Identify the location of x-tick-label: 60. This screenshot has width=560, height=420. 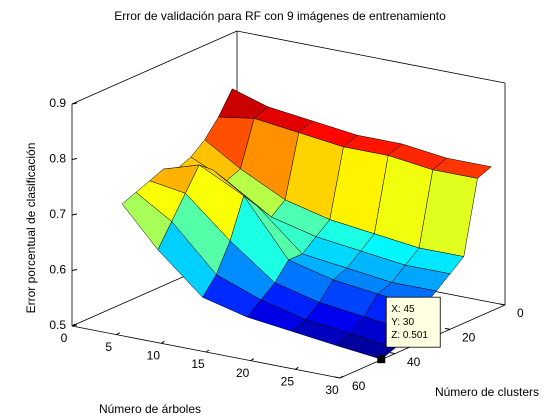
(359, 386).